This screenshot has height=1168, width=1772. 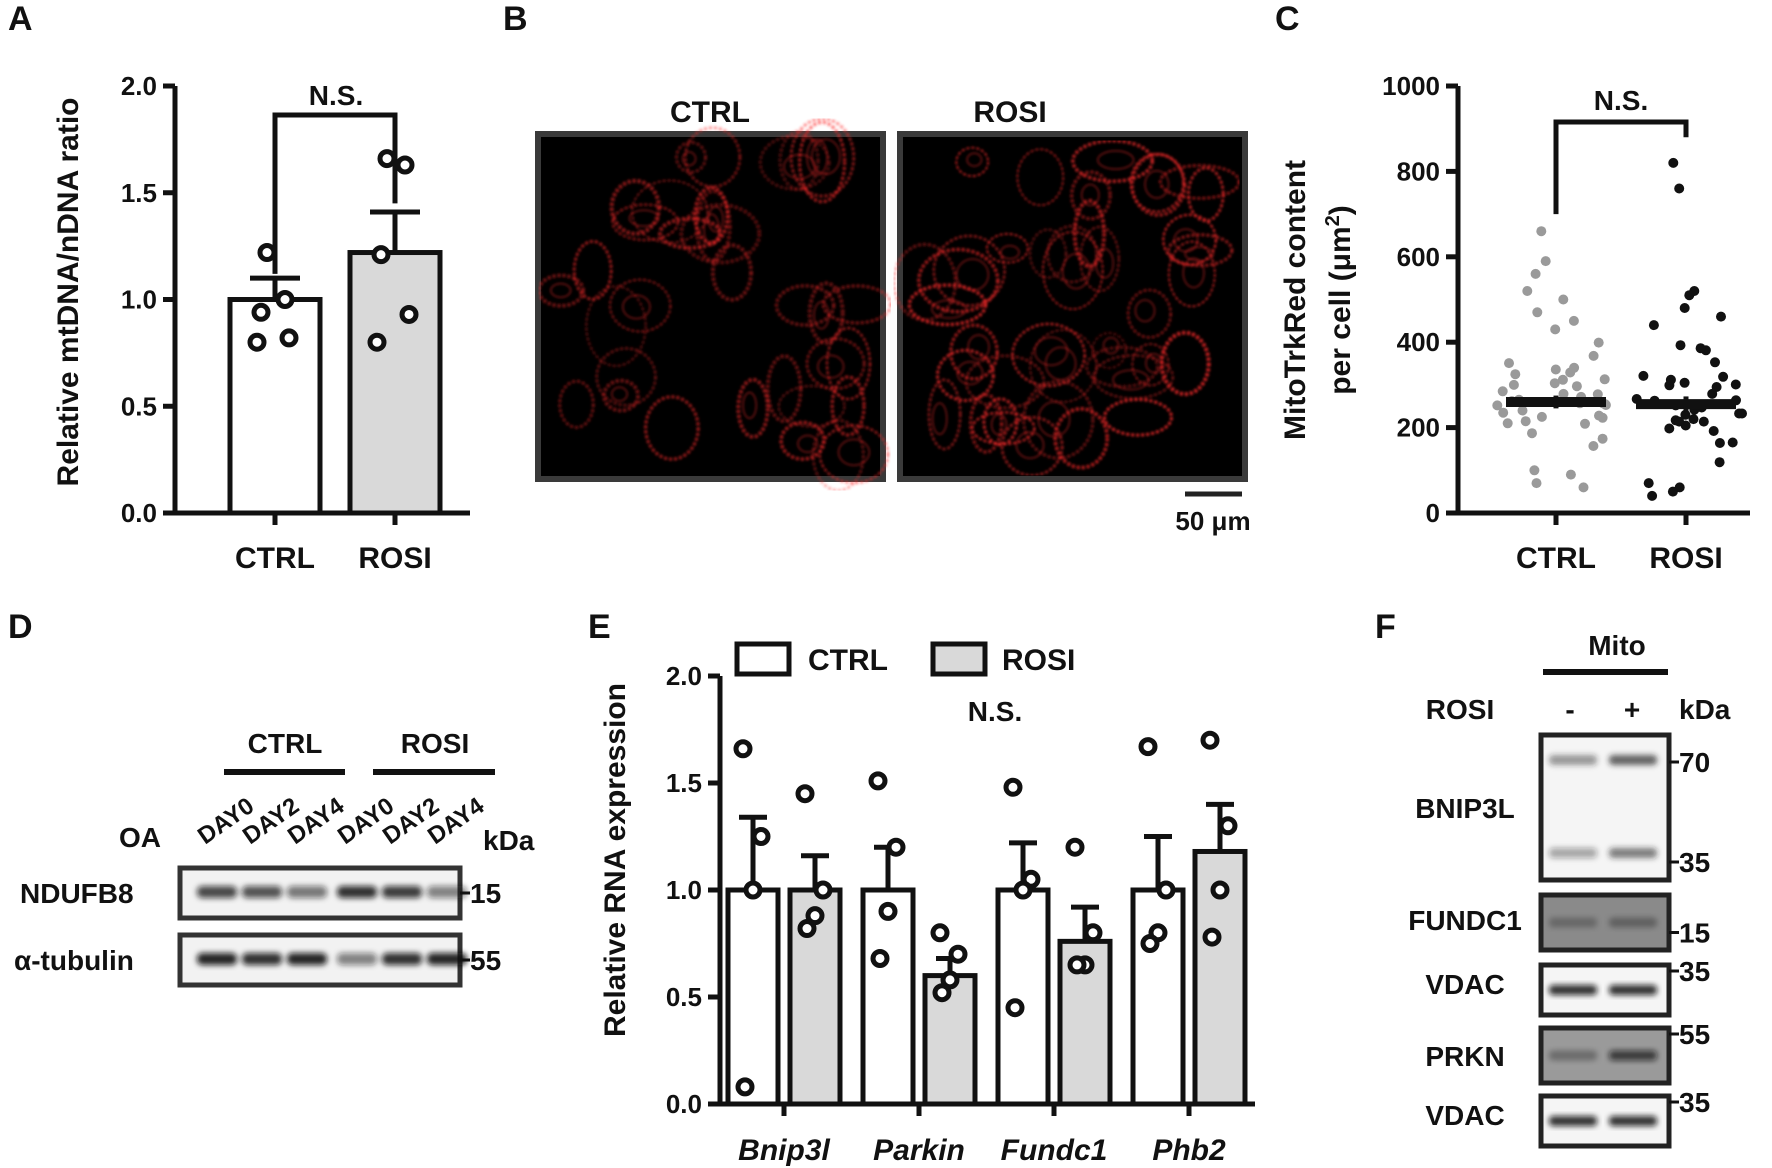 What do you see at coordinates (995, 711) in the screenshot?
I see `chart-e-significance: N.S.` at bounding box center [995, 711].